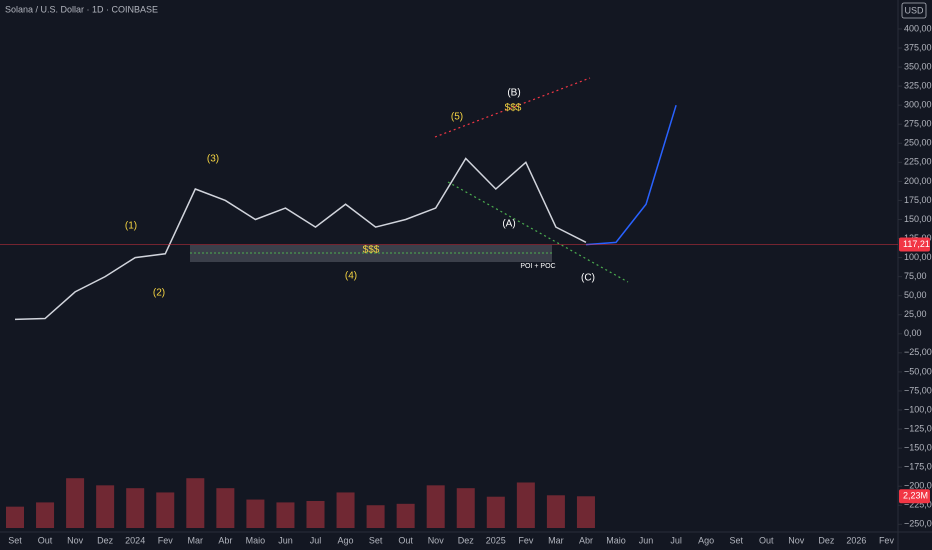 Image resolution: width=932 pixels, height=550 pixels. I want to click on y-tick-label: −25,00, so click(918, 352).